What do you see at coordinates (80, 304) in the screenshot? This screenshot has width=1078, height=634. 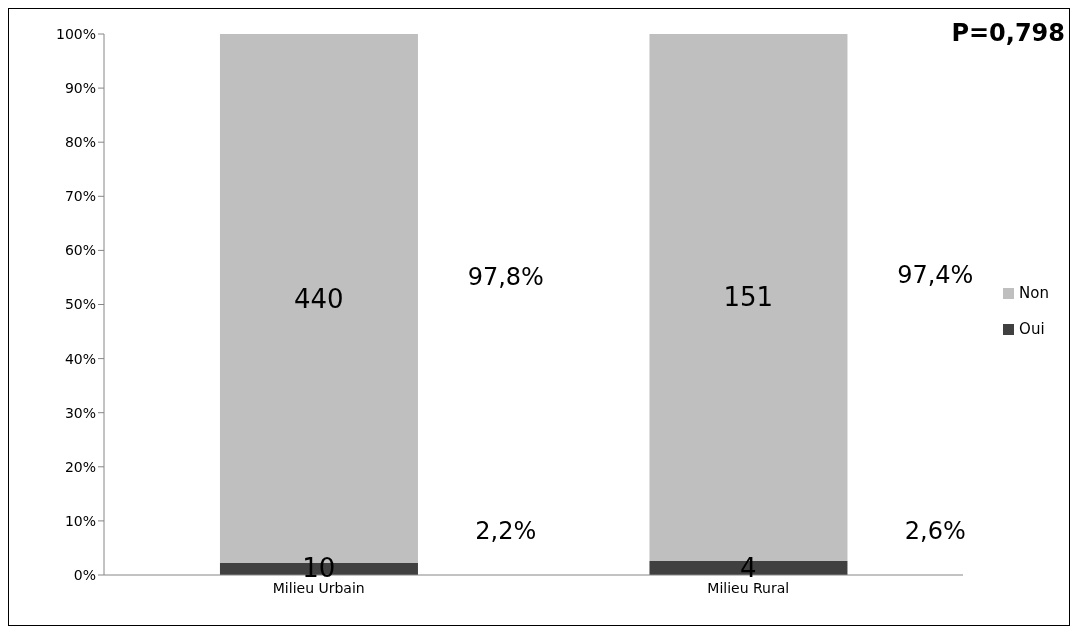 I see `y-tick-label: 50%` at bounding box center [80, 304].